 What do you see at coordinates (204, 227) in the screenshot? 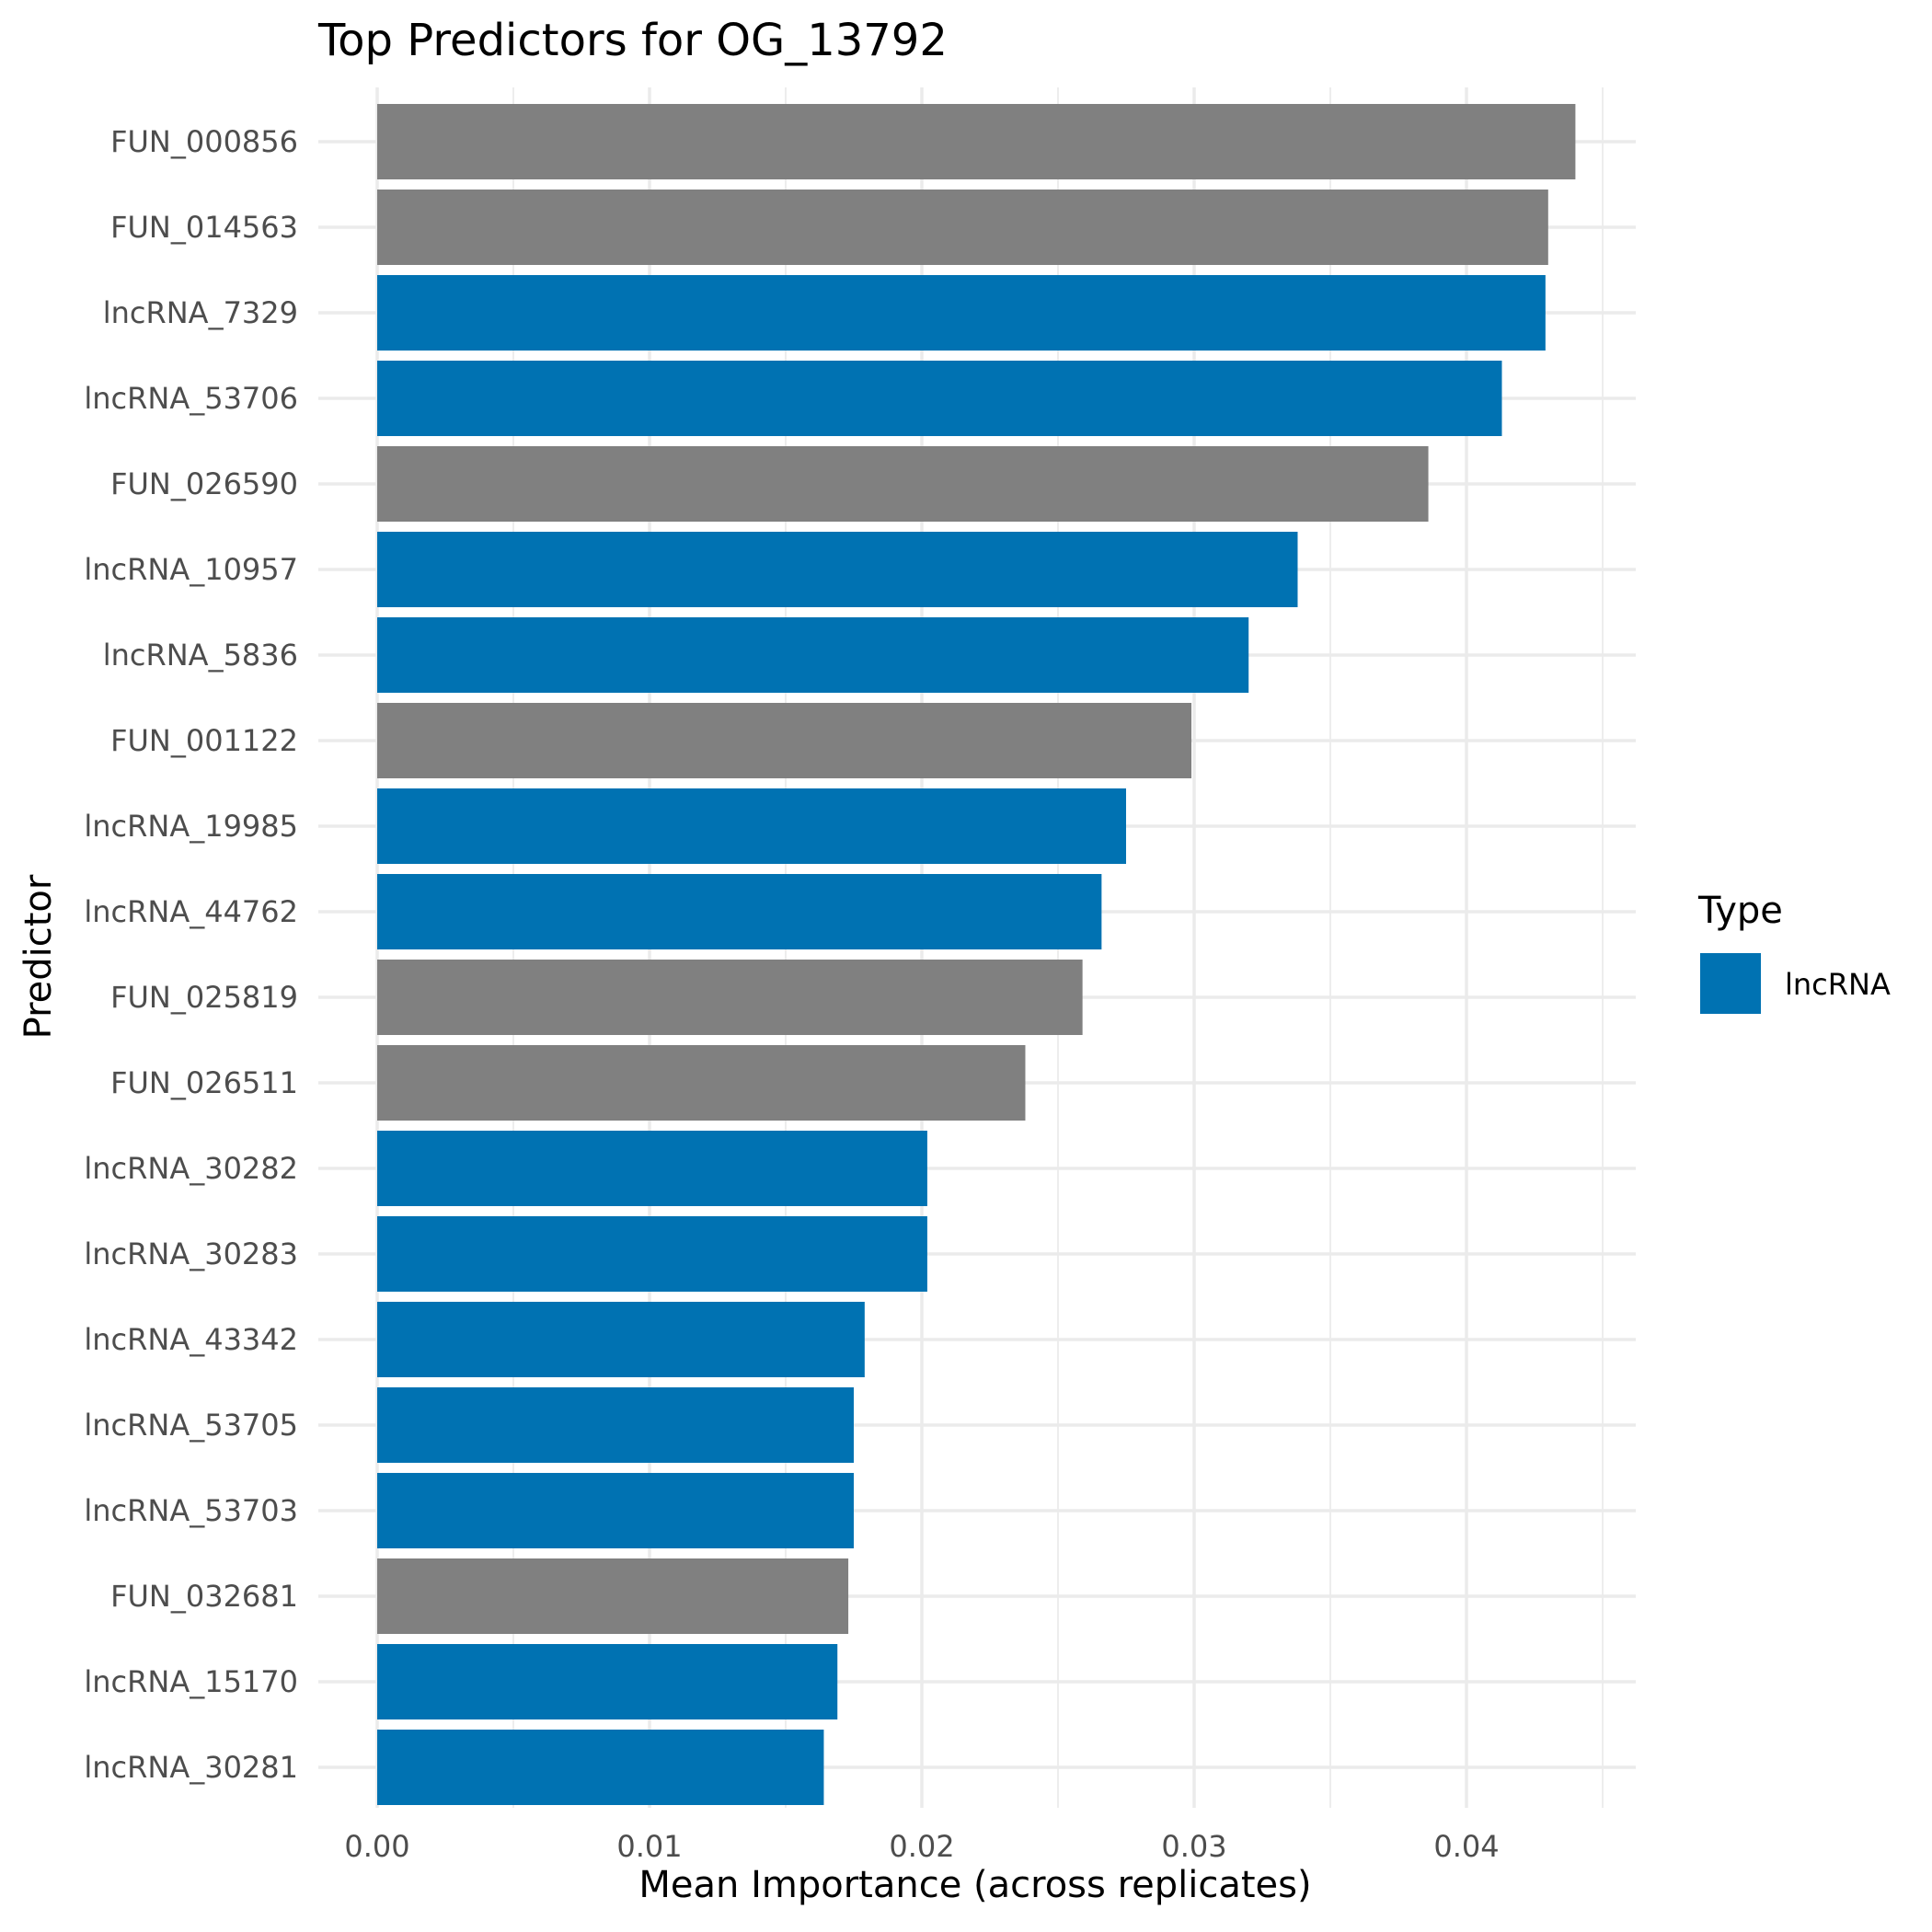
I see `y-tick-label: FUN_014563` at bounding box center [204, 227].